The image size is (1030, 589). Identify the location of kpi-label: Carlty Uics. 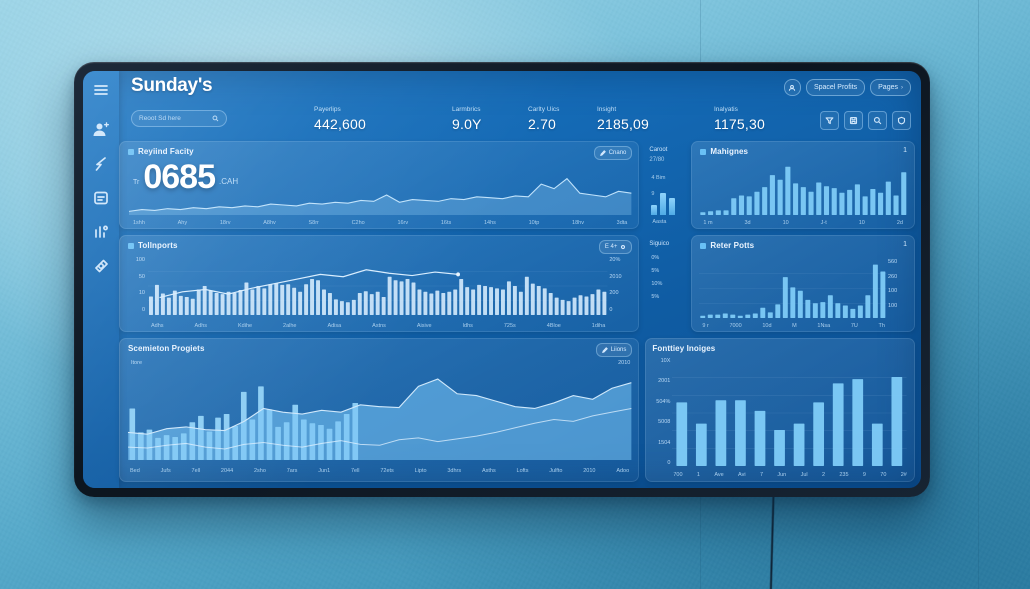
(544, 109).